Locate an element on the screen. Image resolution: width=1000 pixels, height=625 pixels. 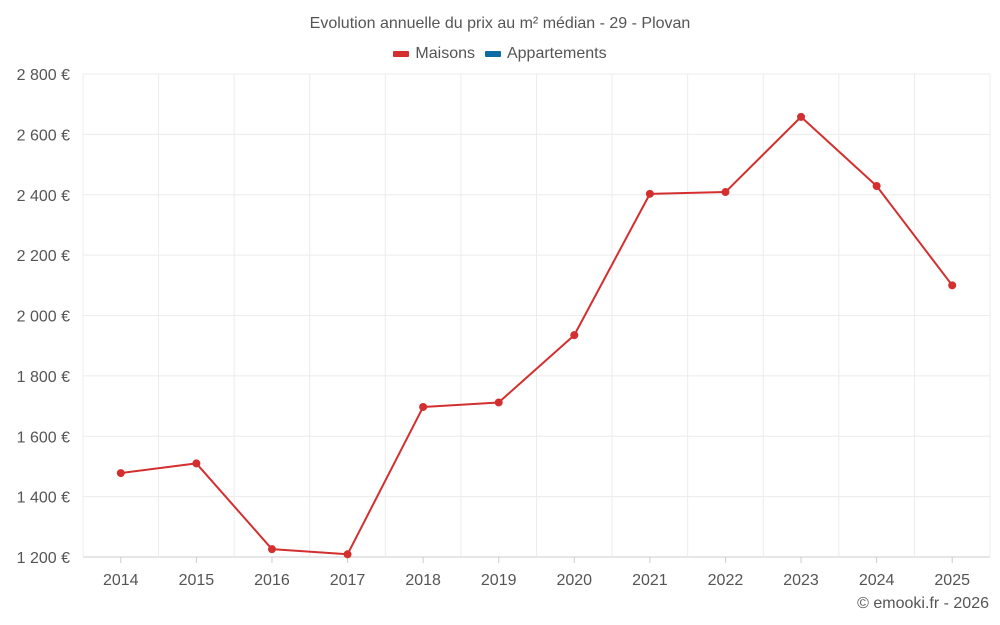
x-tick-label: 2022 is located at coordinates (726, 580).